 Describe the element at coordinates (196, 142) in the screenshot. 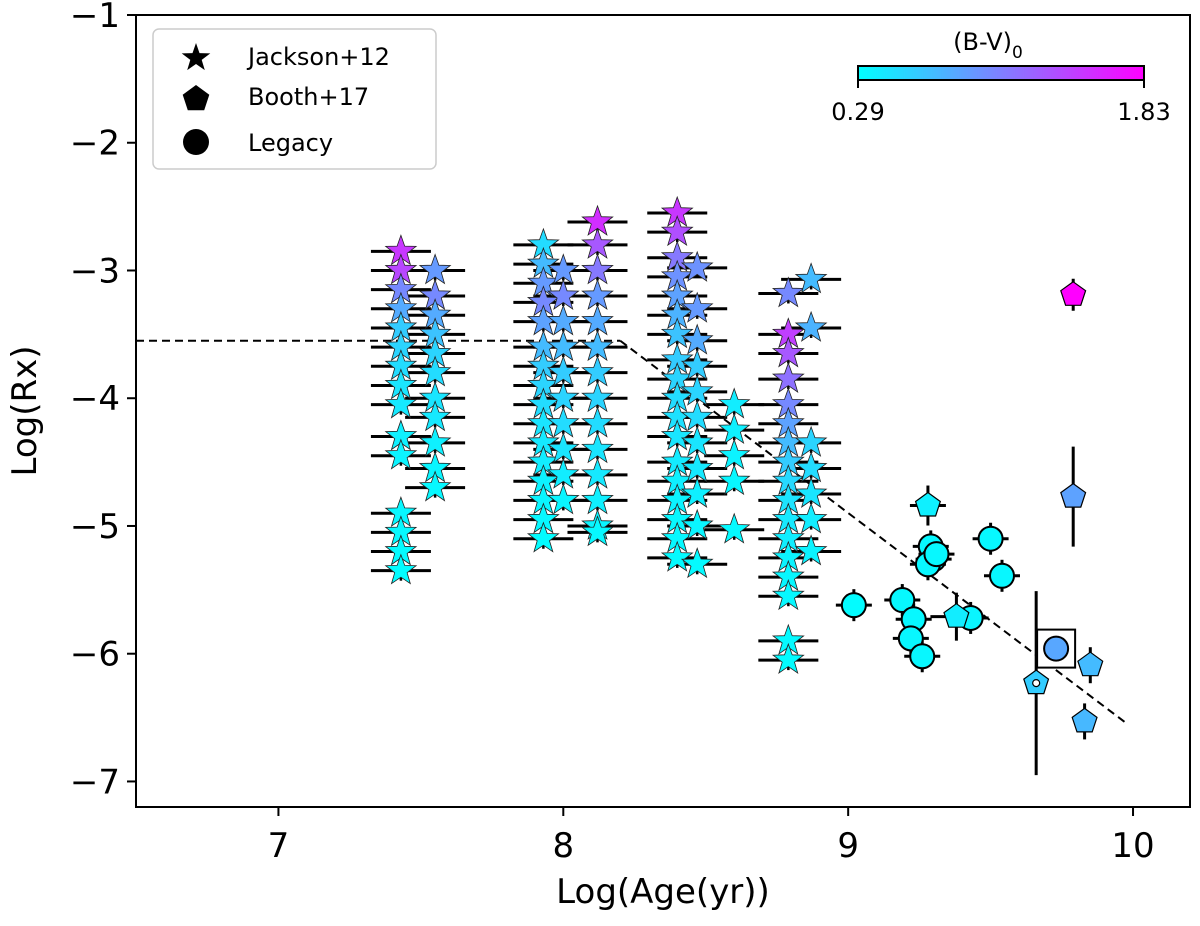

I see `legend-circle-icon` at that location.